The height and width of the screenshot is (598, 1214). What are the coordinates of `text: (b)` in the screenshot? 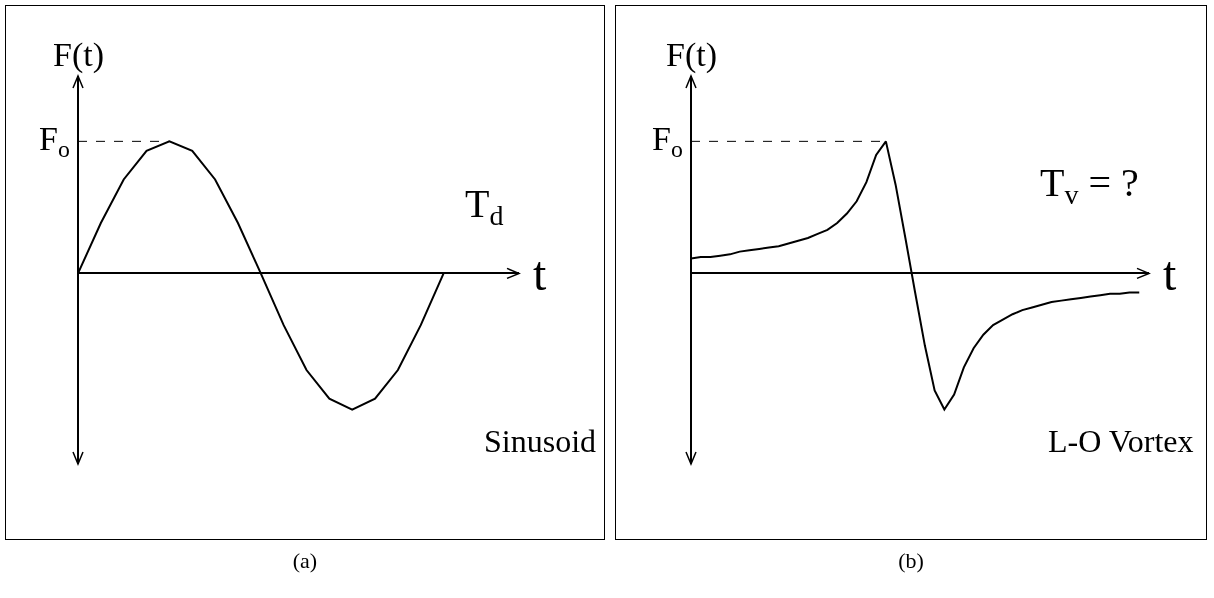 It's located at (911, 561).